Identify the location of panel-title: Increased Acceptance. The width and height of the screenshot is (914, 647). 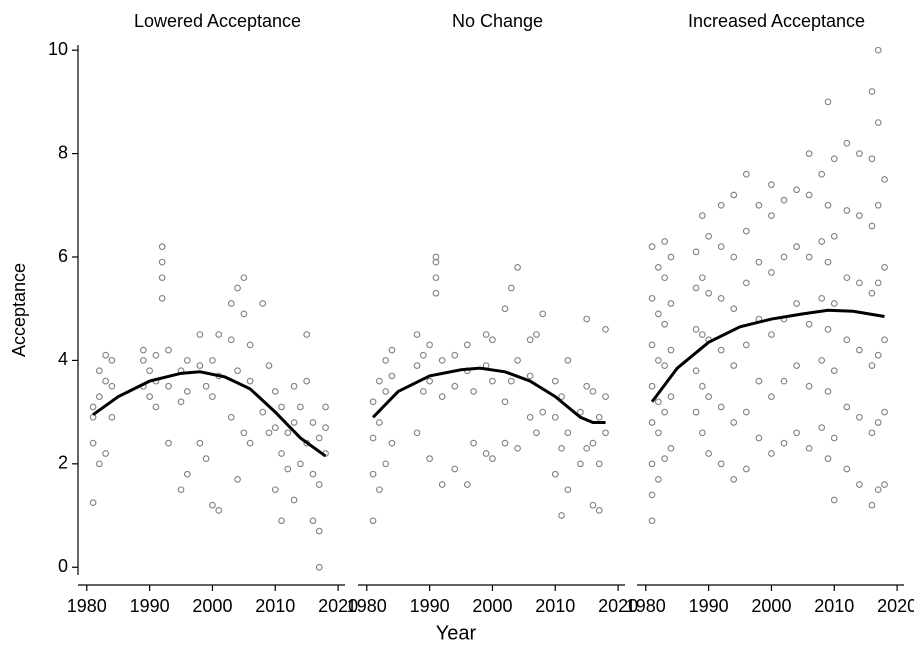
(776, 21).